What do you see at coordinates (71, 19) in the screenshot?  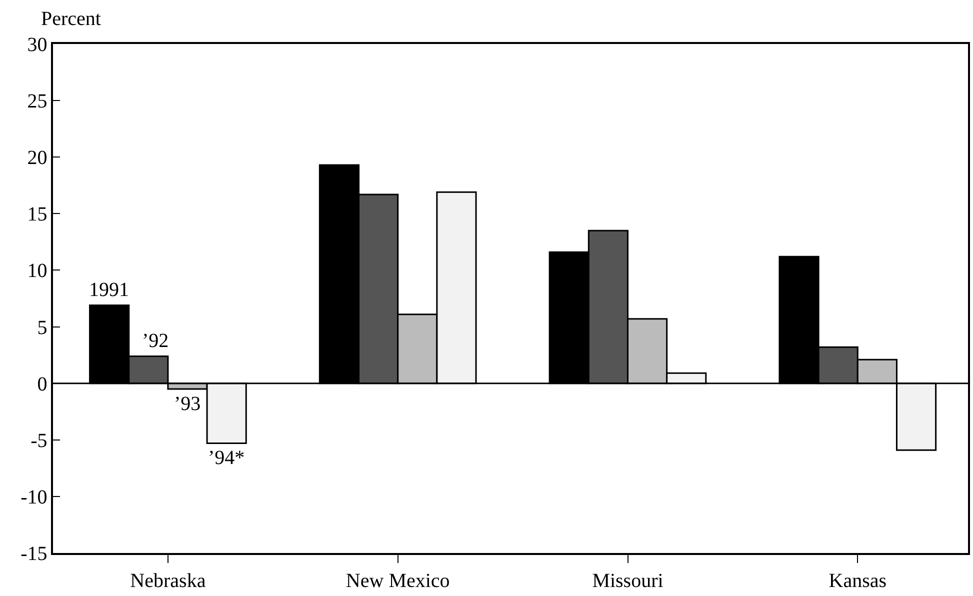 I see `y-axis-title: Percent` at bounding box center [71, 19].